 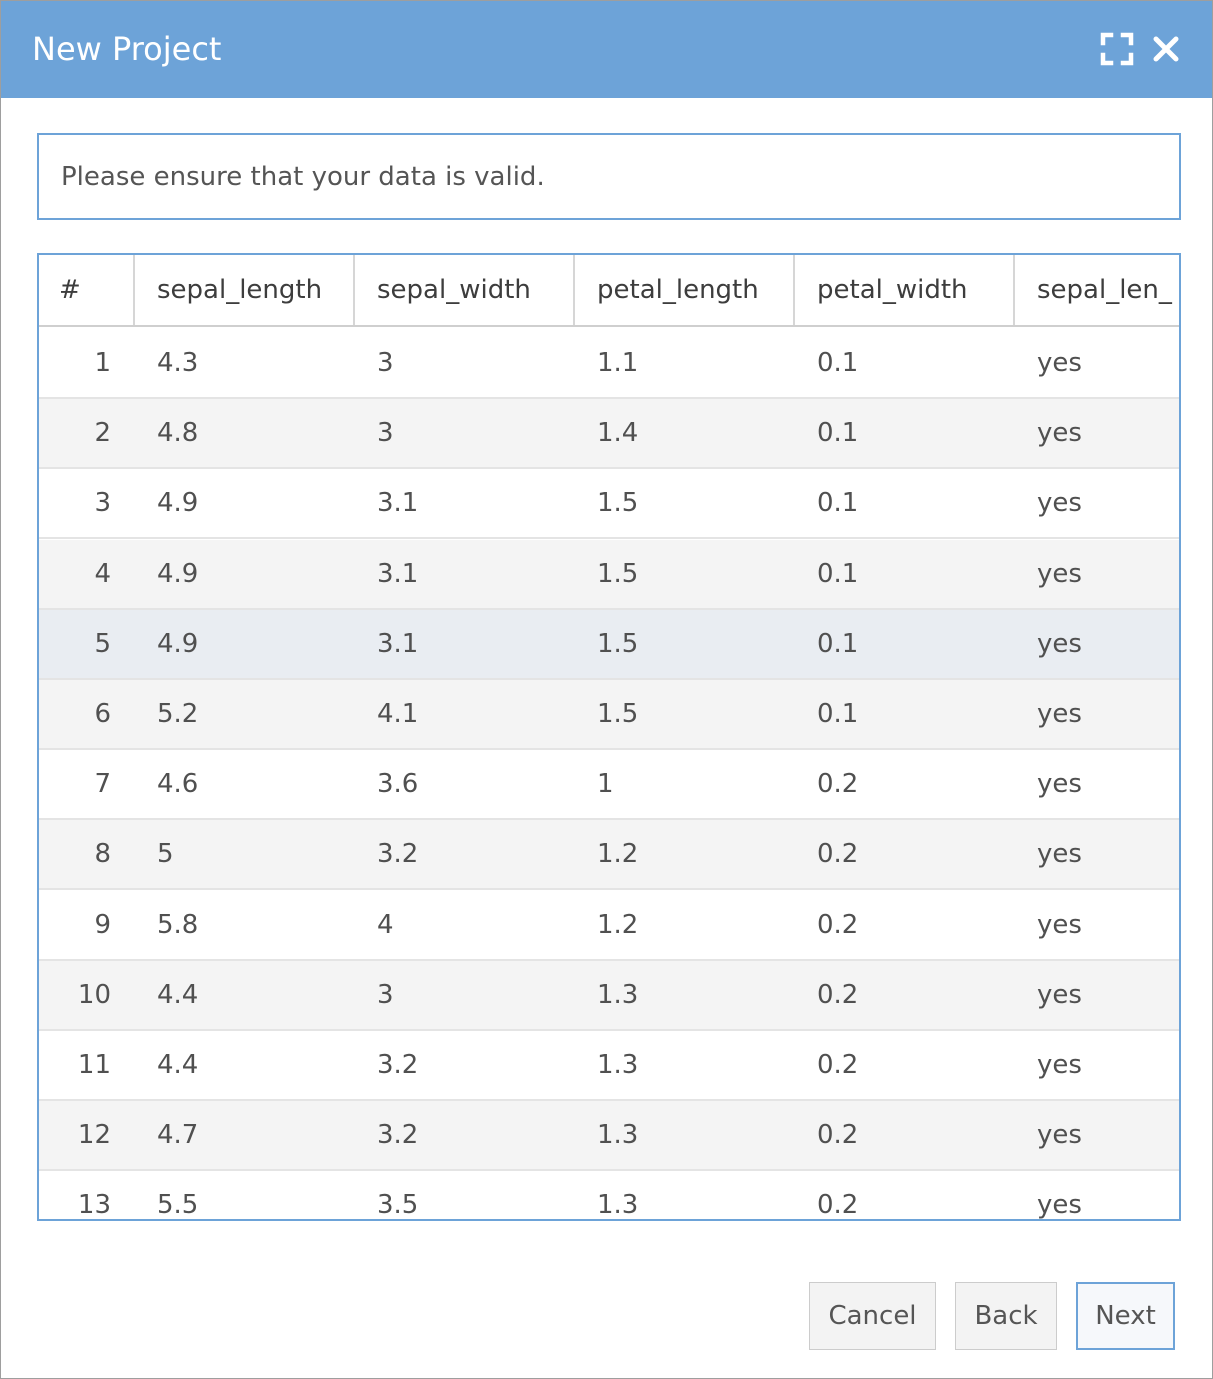 I want to click on table-cell: 5.2, so click(x=178, y=714).